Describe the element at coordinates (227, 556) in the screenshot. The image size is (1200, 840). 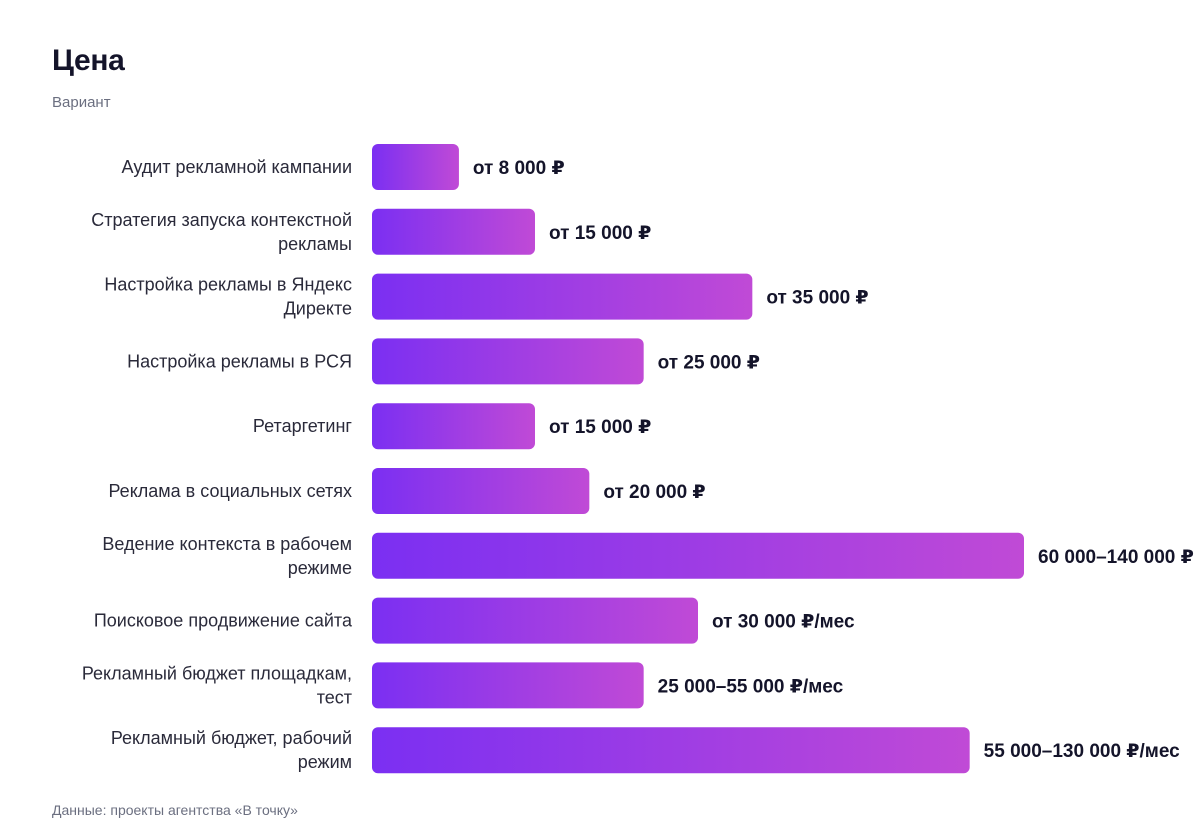
I see `category-label: Ведение контекста в рабочем режиме` at that location.